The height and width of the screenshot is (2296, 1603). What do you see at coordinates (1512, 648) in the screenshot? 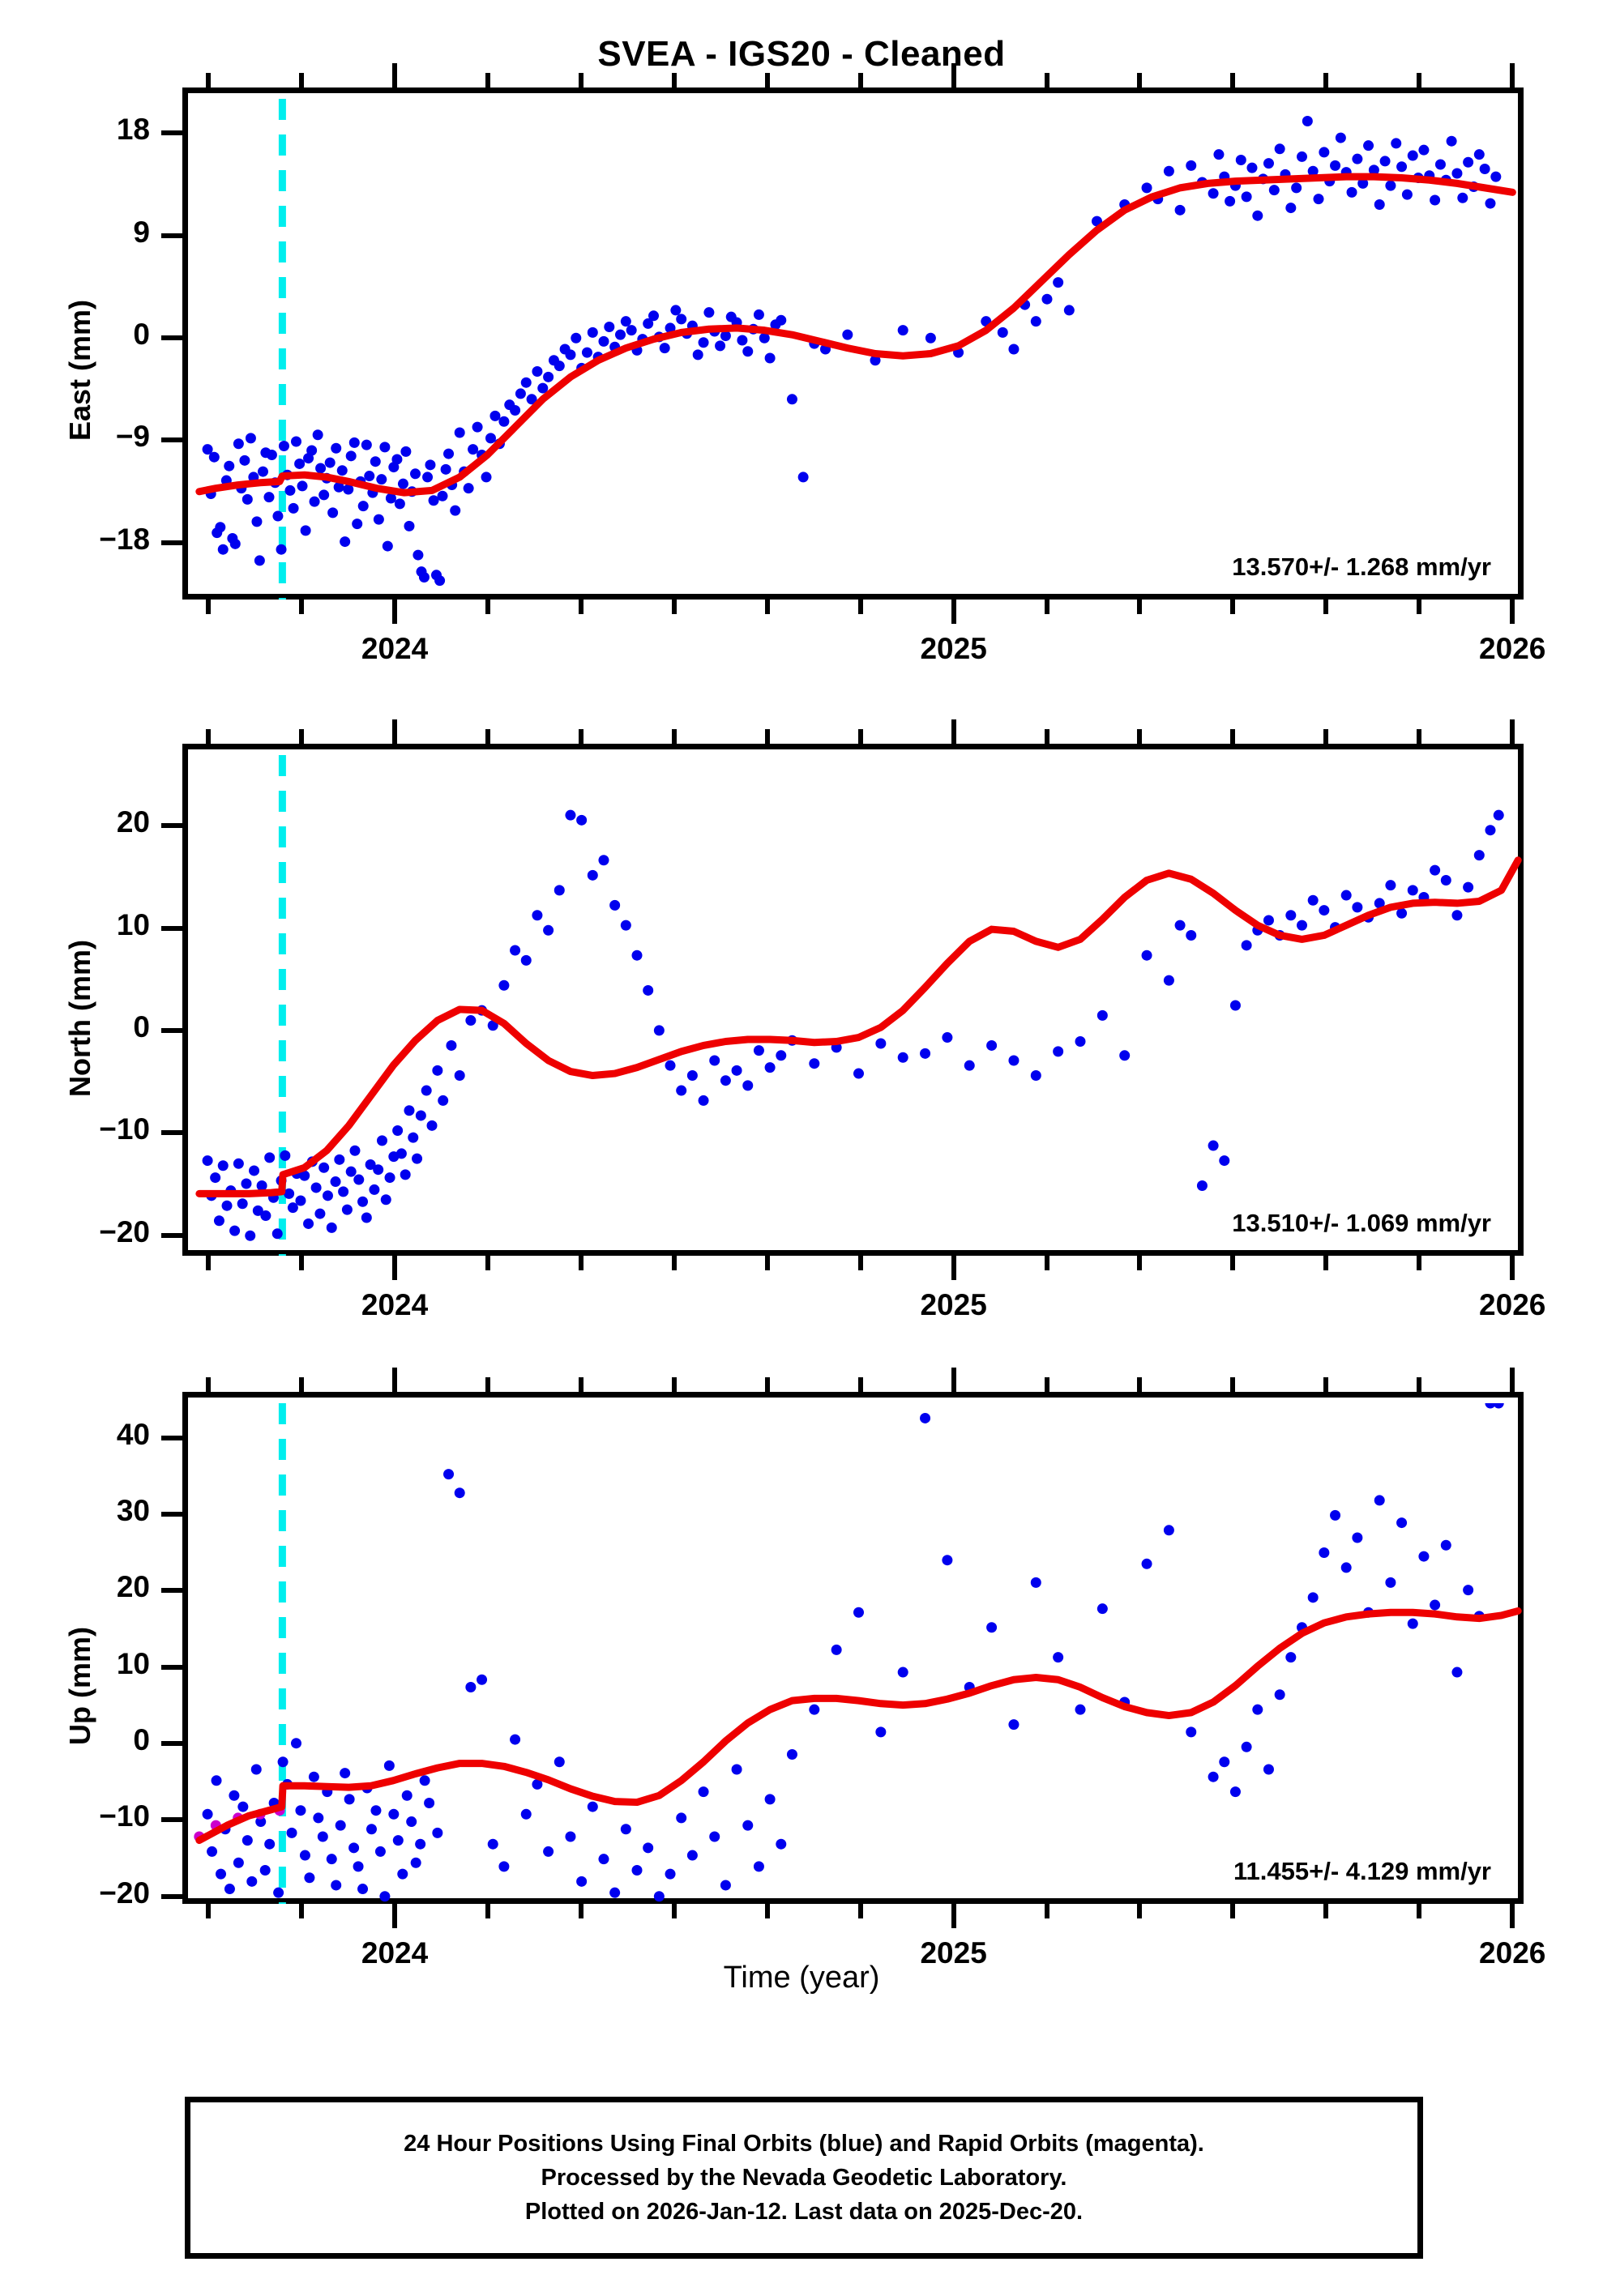
I see `x-tick-label-east-2: 2026` at bounding box center [1512, 648].